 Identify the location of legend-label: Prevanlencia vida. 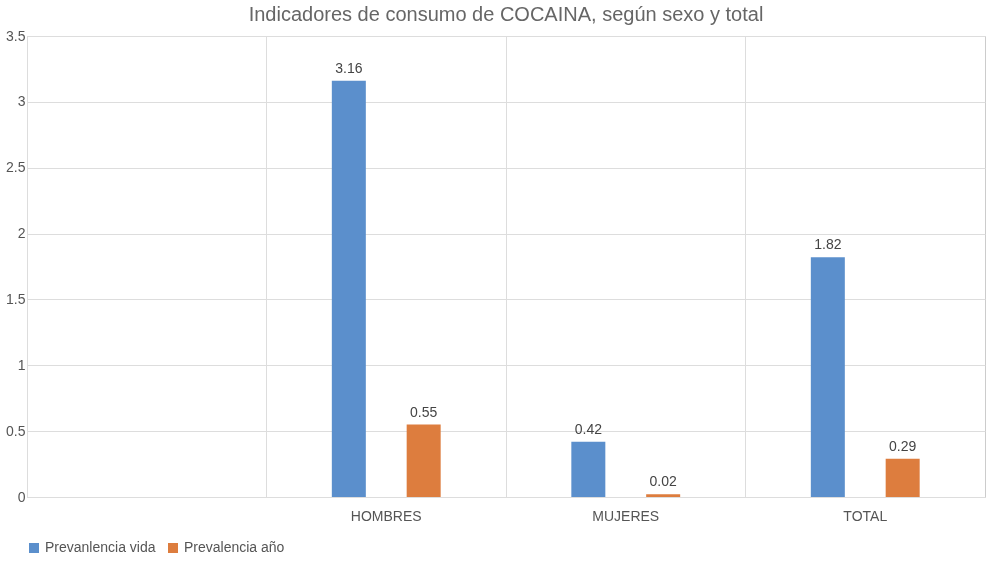
(100, 547).